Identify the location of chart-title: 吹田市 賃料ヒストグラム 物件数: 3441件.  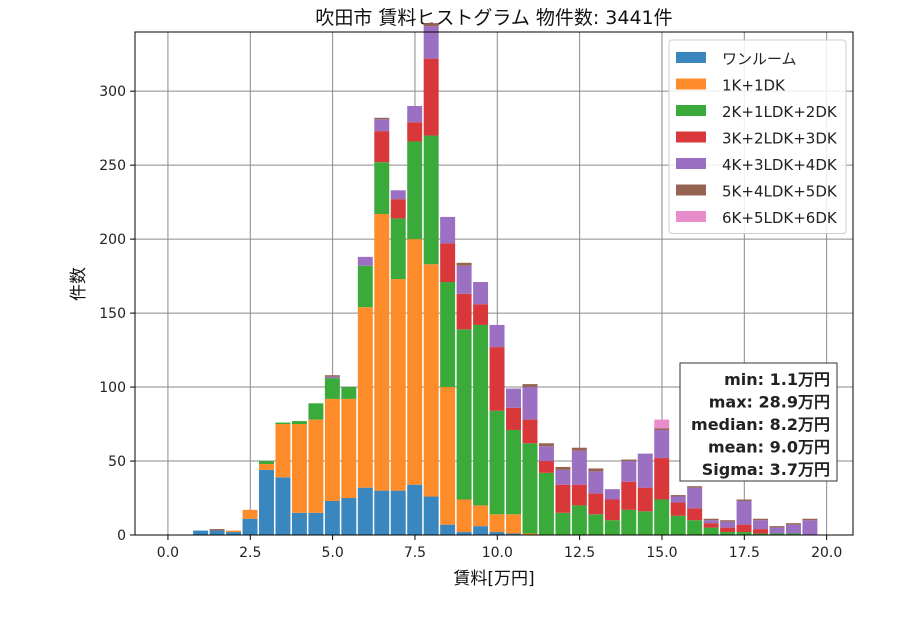
(493, 18).